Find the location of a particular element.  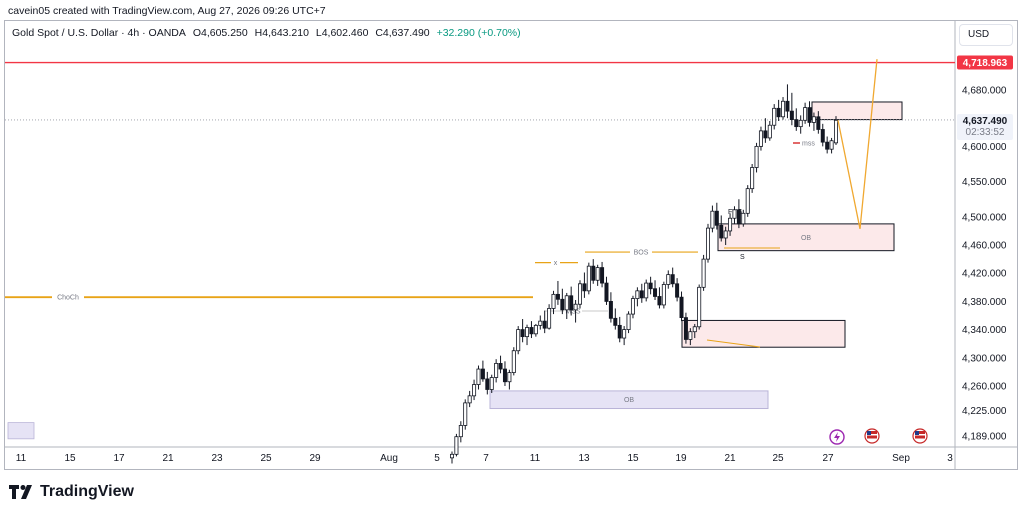

projection-path is located at coordinates (857, 144).